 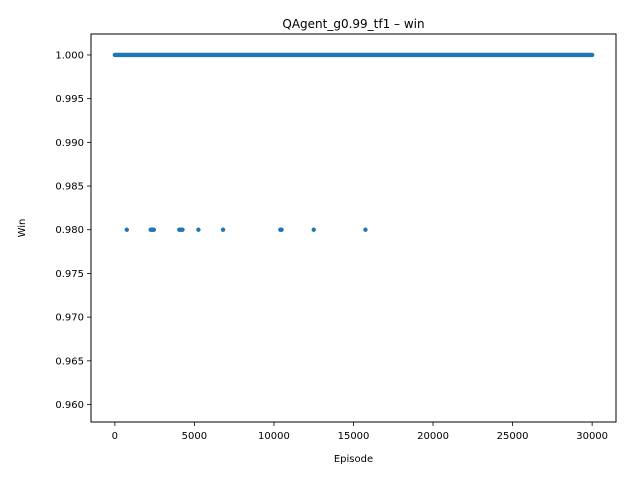 What do you see at coordinates (353, 24) in the screenshot?
I see `chart-title: QAgent_g0.99_tf1 – win` at bounding box center [353, 24].